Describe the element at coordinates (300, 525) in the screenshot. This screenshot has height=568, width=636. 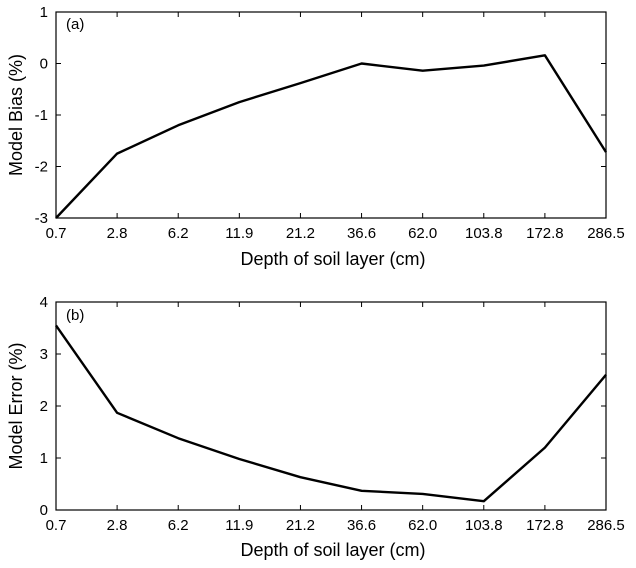
I see `x-tick-label-b: 21.2` at that location.